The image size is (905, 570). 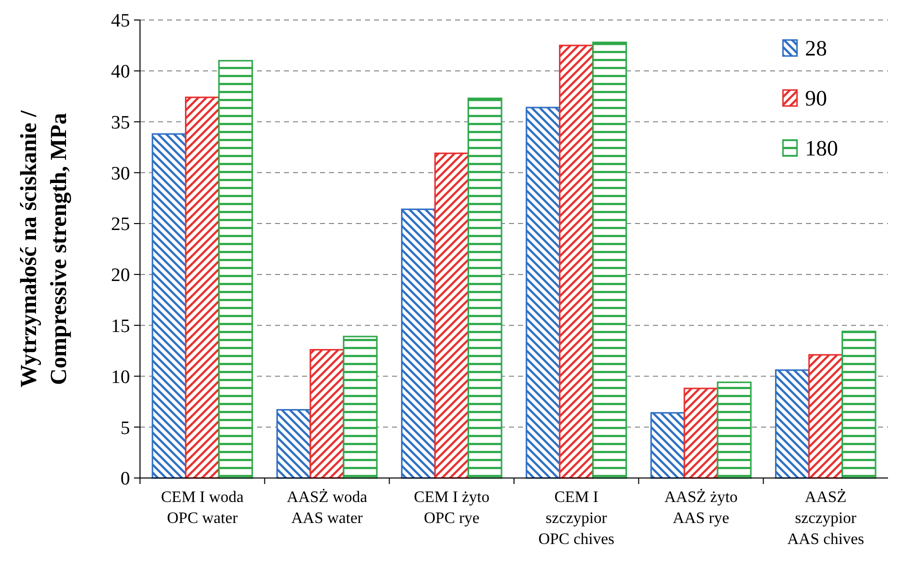 I want to click on y-tick-label: 0, so click(x=125, y=479).